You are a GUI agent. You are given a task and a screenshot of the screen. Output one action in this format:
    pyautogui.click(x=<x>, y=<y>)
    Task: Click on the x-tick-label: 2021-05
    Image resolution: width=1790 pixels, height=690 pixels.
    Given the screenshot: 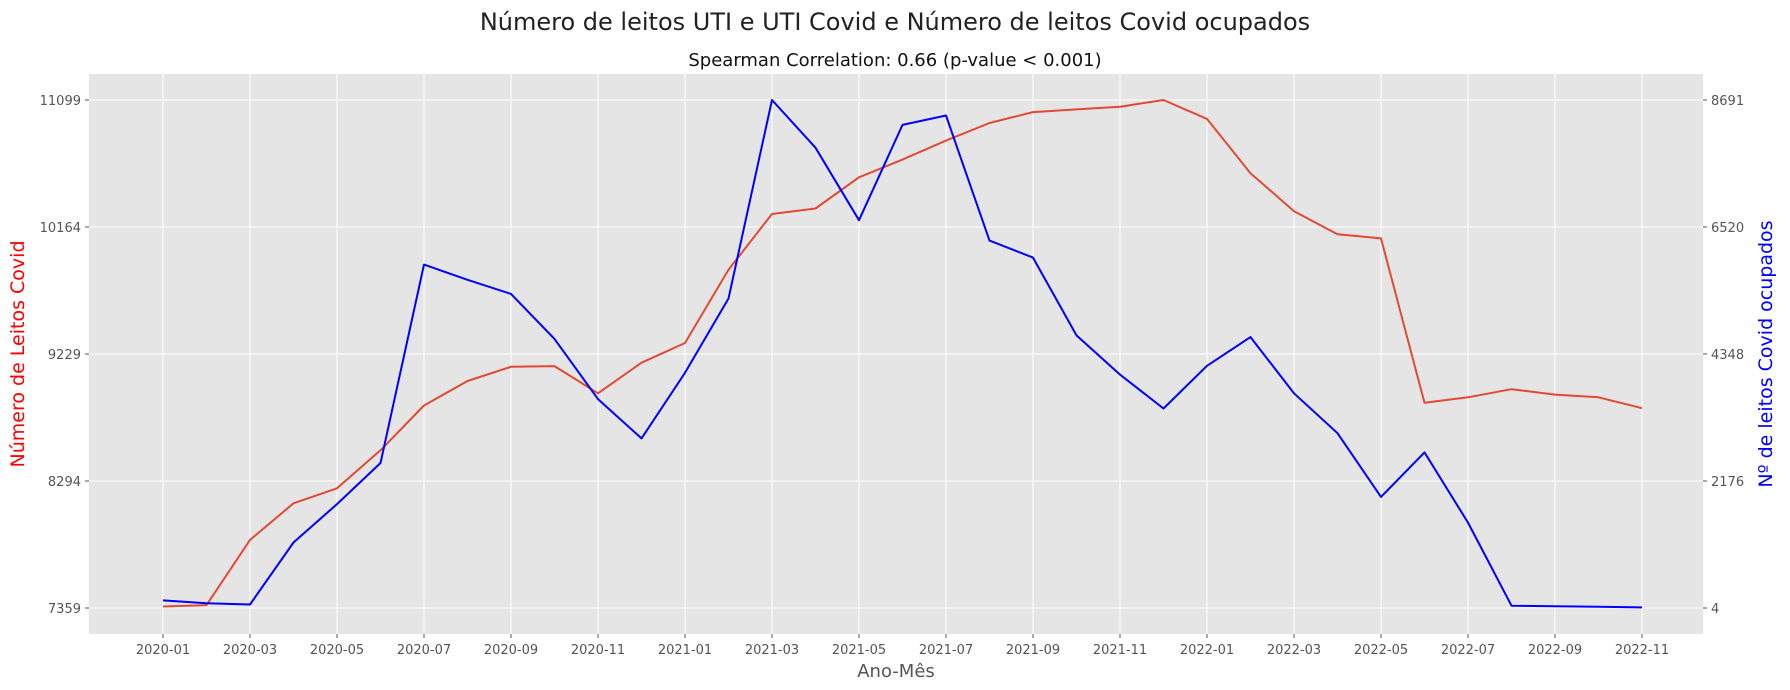 What is the action you would take?
    pyautogui.click(x=859, y=650)
    